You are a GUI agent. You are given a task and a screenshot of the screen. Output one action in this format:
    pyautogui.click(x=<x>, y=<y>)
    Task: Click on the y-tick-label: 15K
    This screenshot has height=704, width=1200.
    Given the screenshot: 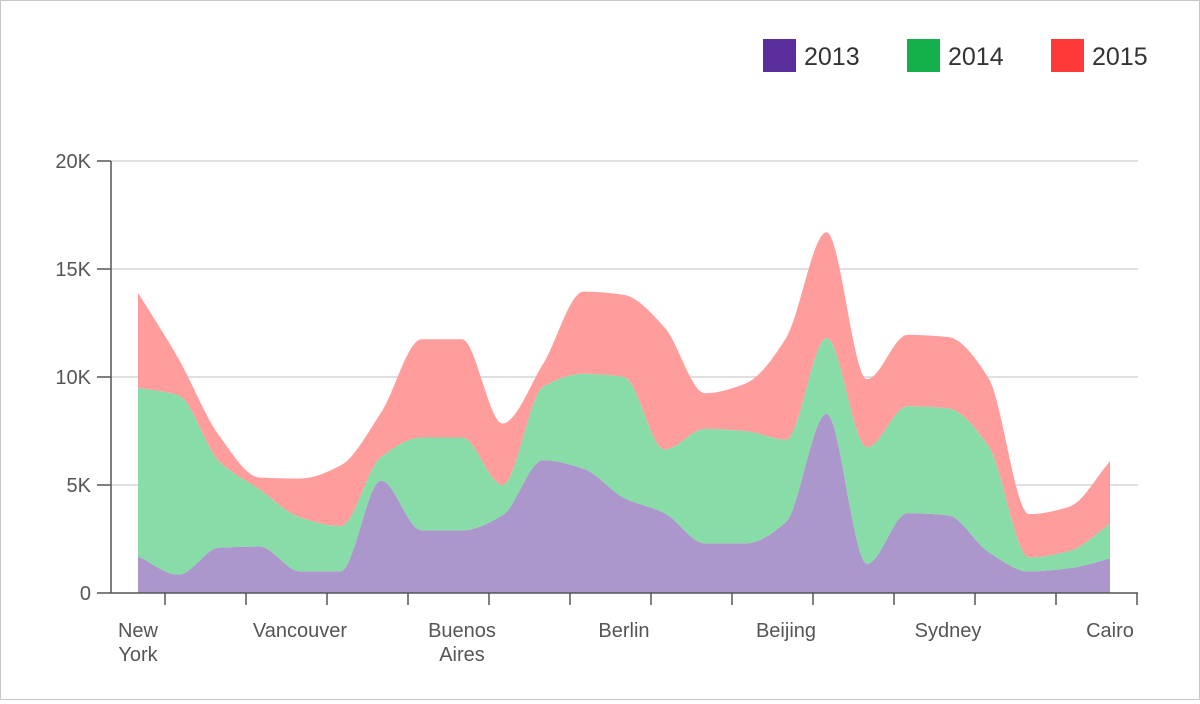 What is the action you would take?
    pyautogui.click(x=73, y=270)
    